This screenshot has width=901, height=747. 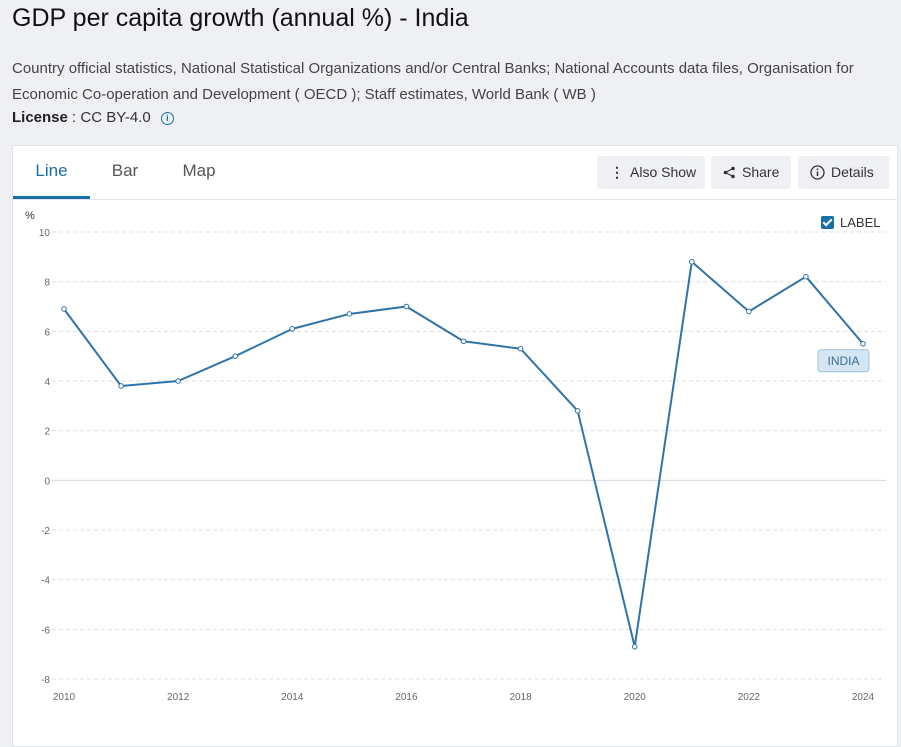 What do you see at coordinates (199, 170) in the screenshot?
I see `tab-map: Map` at bounding box center [199, 170].